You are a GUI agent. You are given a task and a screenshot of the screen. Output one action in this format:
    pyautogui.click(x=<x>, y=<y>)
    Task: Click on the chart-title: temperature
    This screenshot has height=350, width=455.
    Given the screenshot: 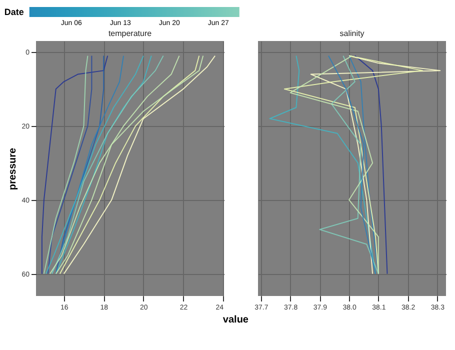 What is the action you would take?
    pyautogui.click(x=130, y=33)
    